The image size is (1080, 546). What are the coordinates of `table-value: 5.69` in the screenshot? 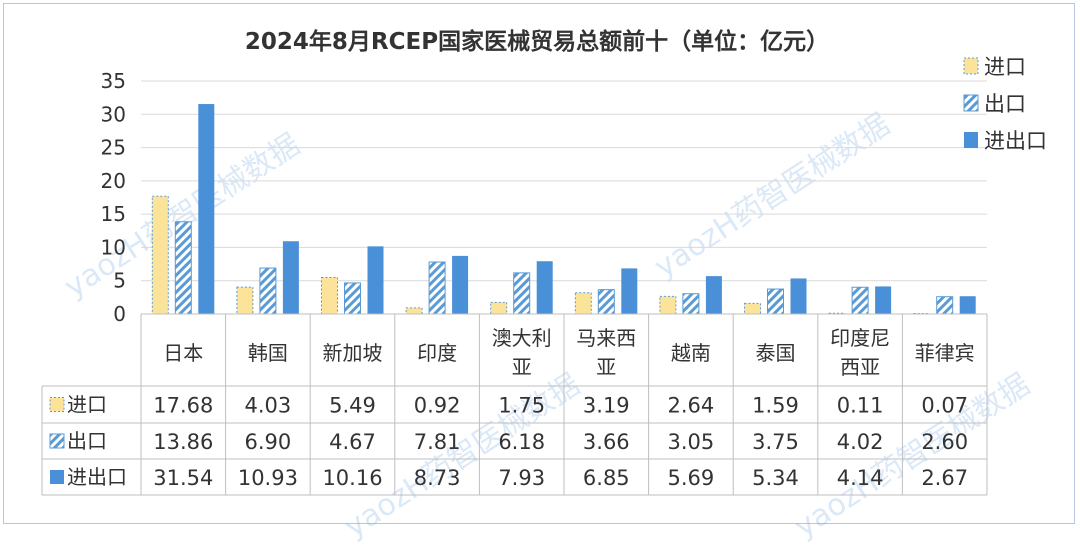 It's located at (691, 478).